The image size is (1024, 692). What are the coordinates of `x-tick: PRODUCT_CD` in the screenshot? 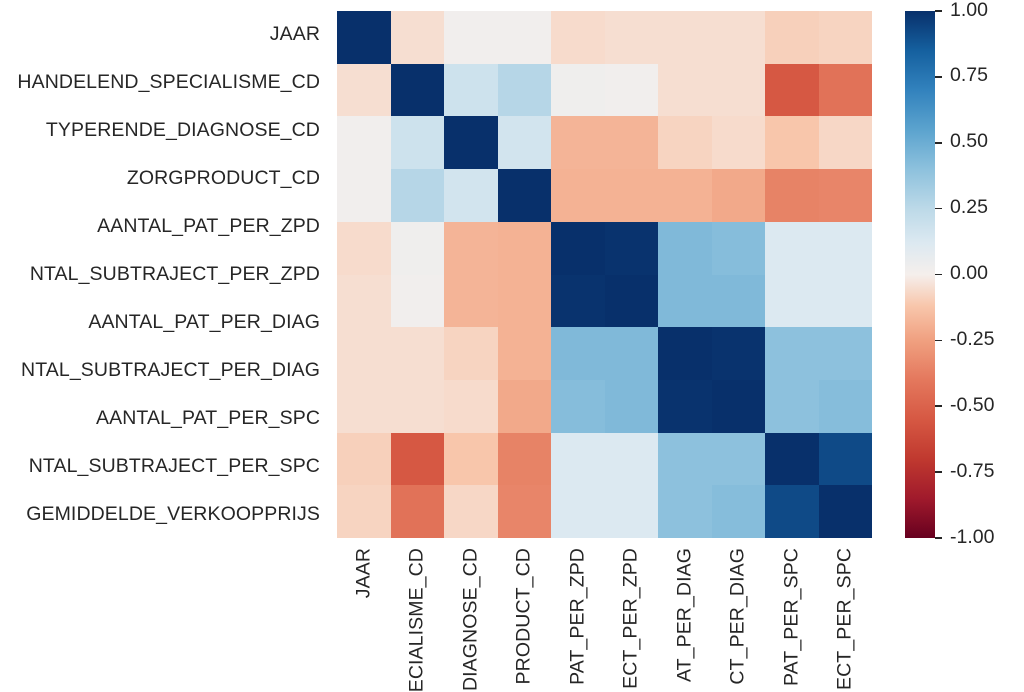 It's located at (525, 615).